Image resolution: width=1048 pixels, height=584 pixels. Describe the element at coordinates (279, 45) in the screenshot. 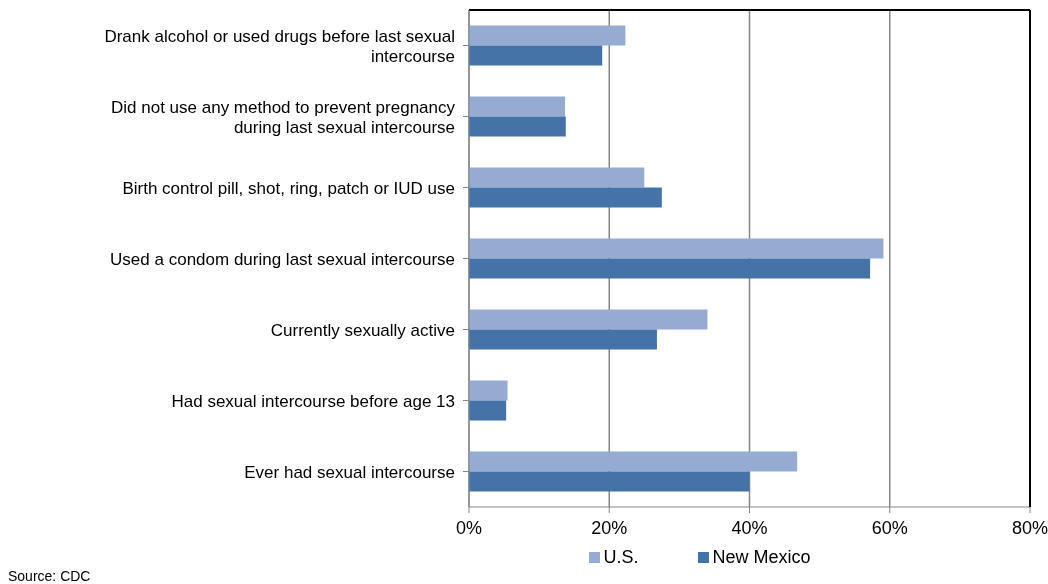

I see `y-tick-label: Drank alcohol or used drugs before last sexual intercourse` at that location.